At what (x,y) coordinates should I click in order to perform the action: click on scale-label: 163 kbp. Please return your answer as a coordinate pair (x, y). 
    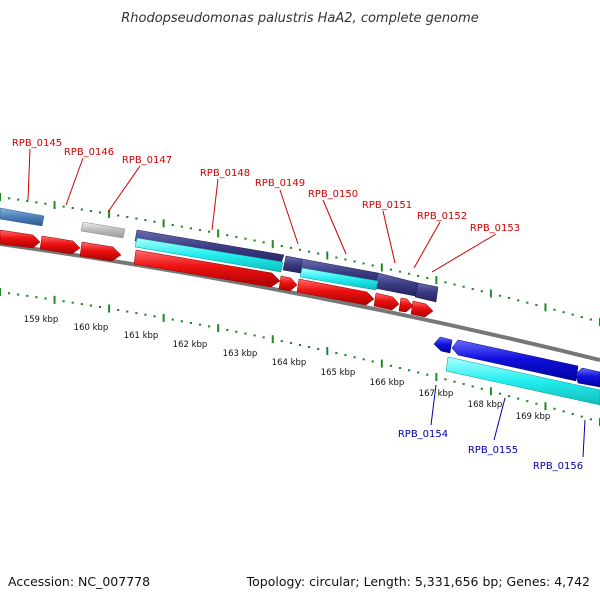
    Looking at the image, I should click on (240, 354).